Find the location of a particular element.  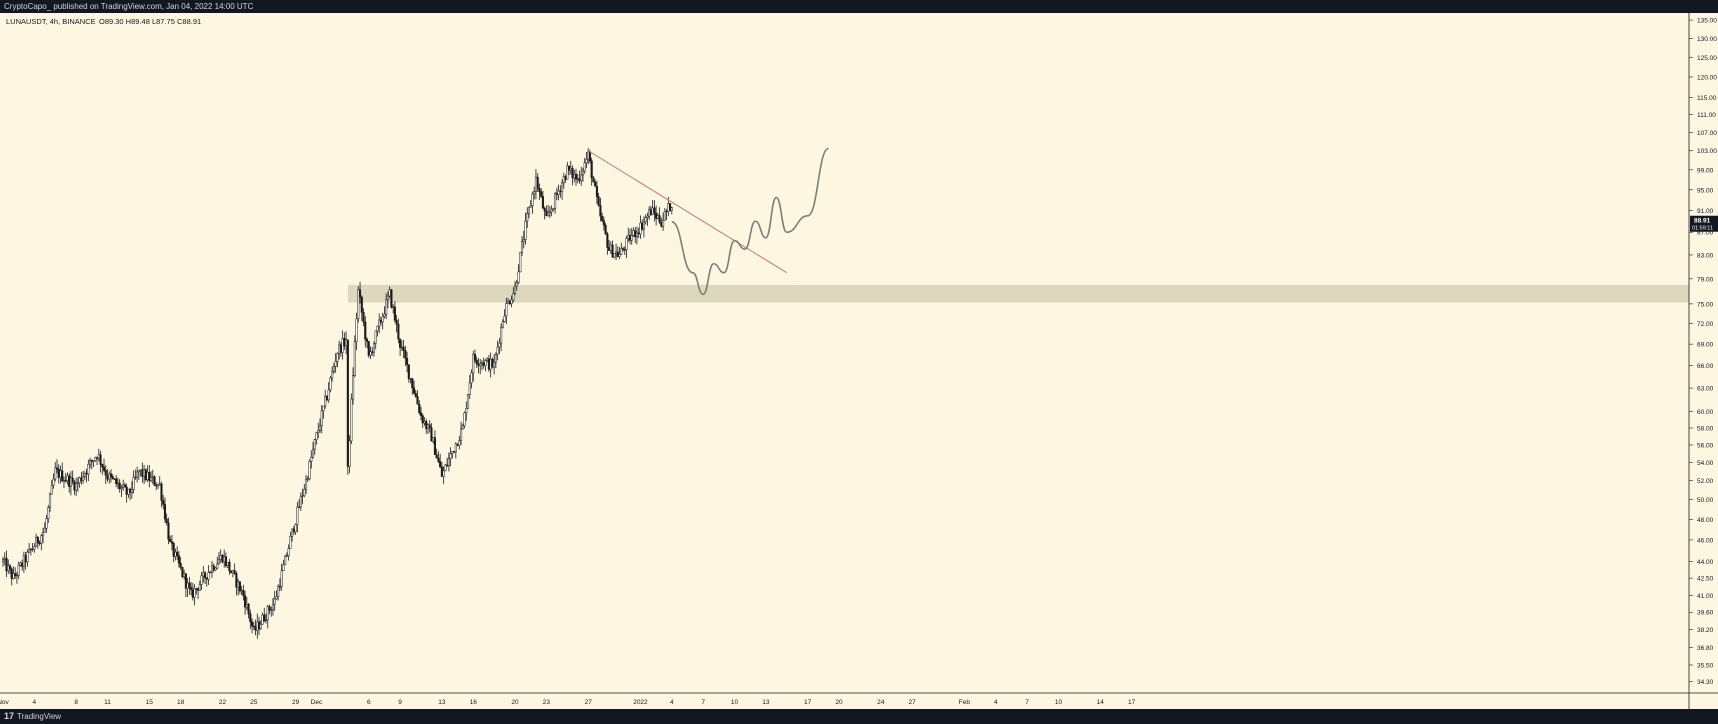

price-tick-label: 130.00 is located at coordinates (1707, 39).